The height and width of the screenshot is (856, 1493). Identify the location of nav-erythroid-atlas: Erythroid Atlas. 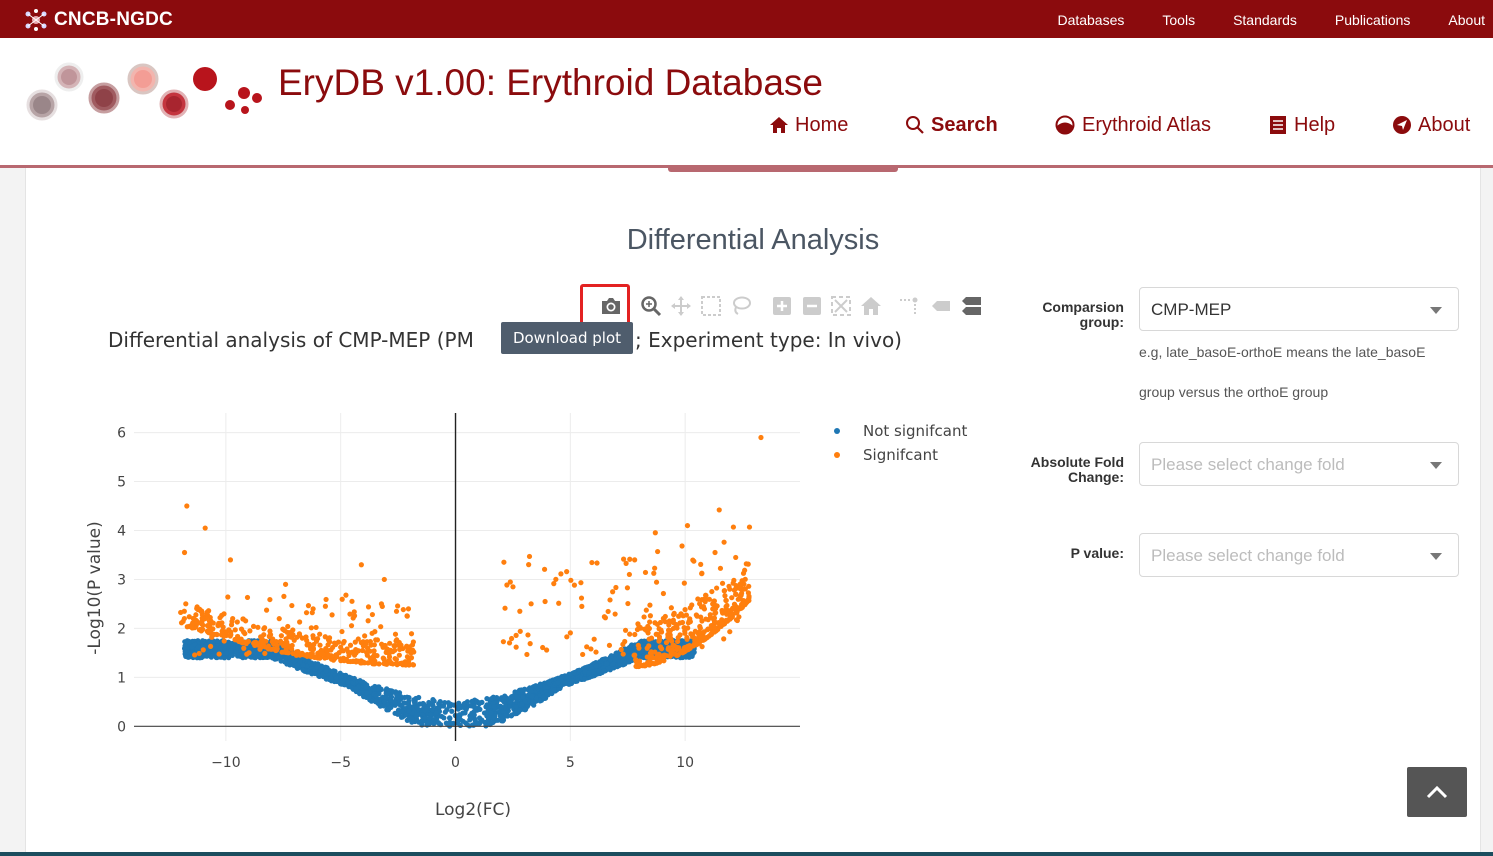
(1132, 125).